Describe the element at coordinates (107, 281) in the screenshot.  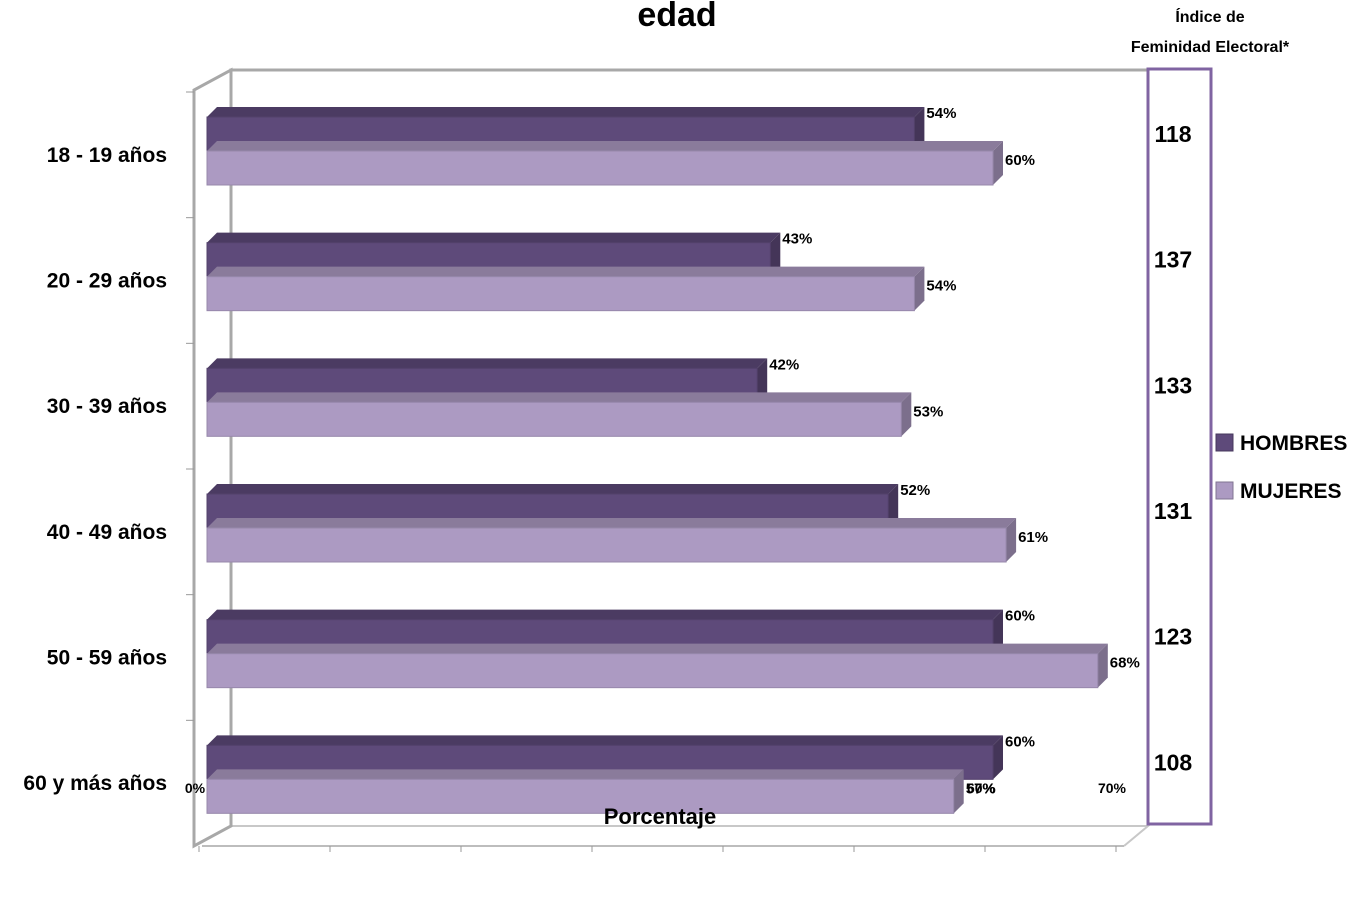
I see `category-label: 20 - 29 años` at that location.